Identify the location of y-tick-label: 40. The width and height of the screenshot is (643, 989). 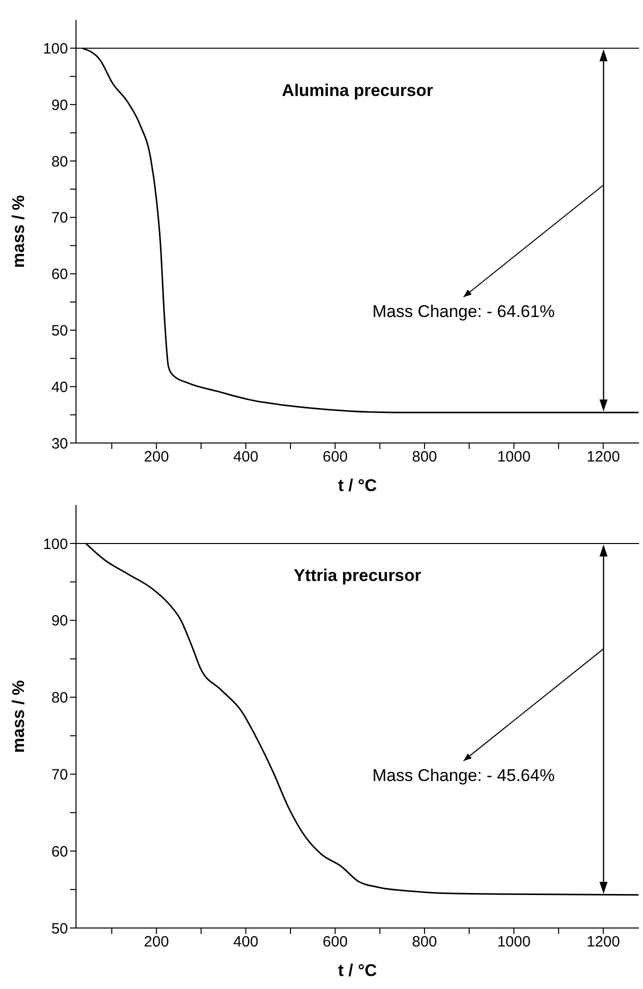
(59, 387).